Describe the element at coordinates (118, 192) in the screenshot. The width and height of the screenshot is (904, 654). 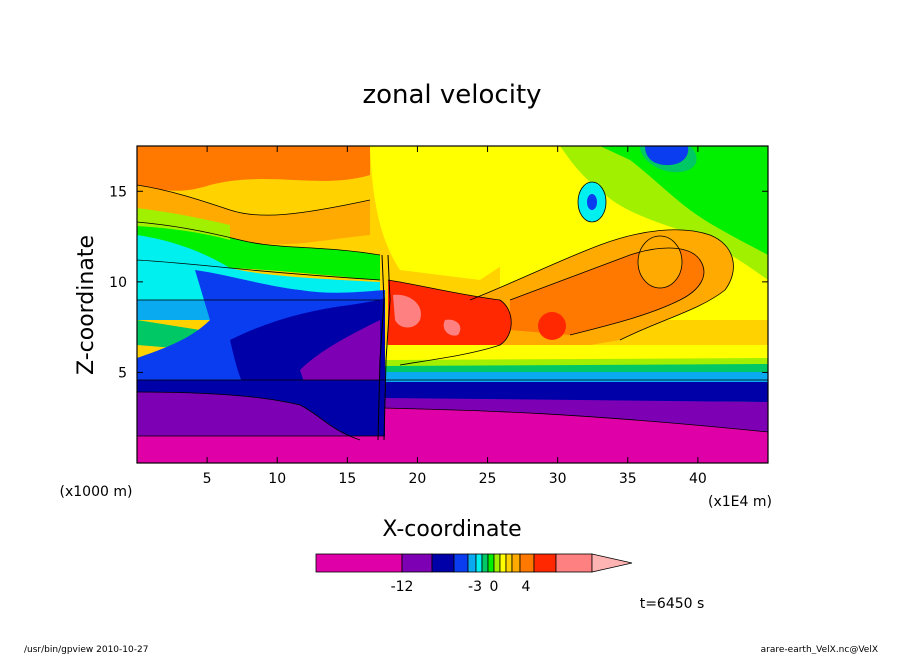
I see `y-tick-label: 15` at that location.